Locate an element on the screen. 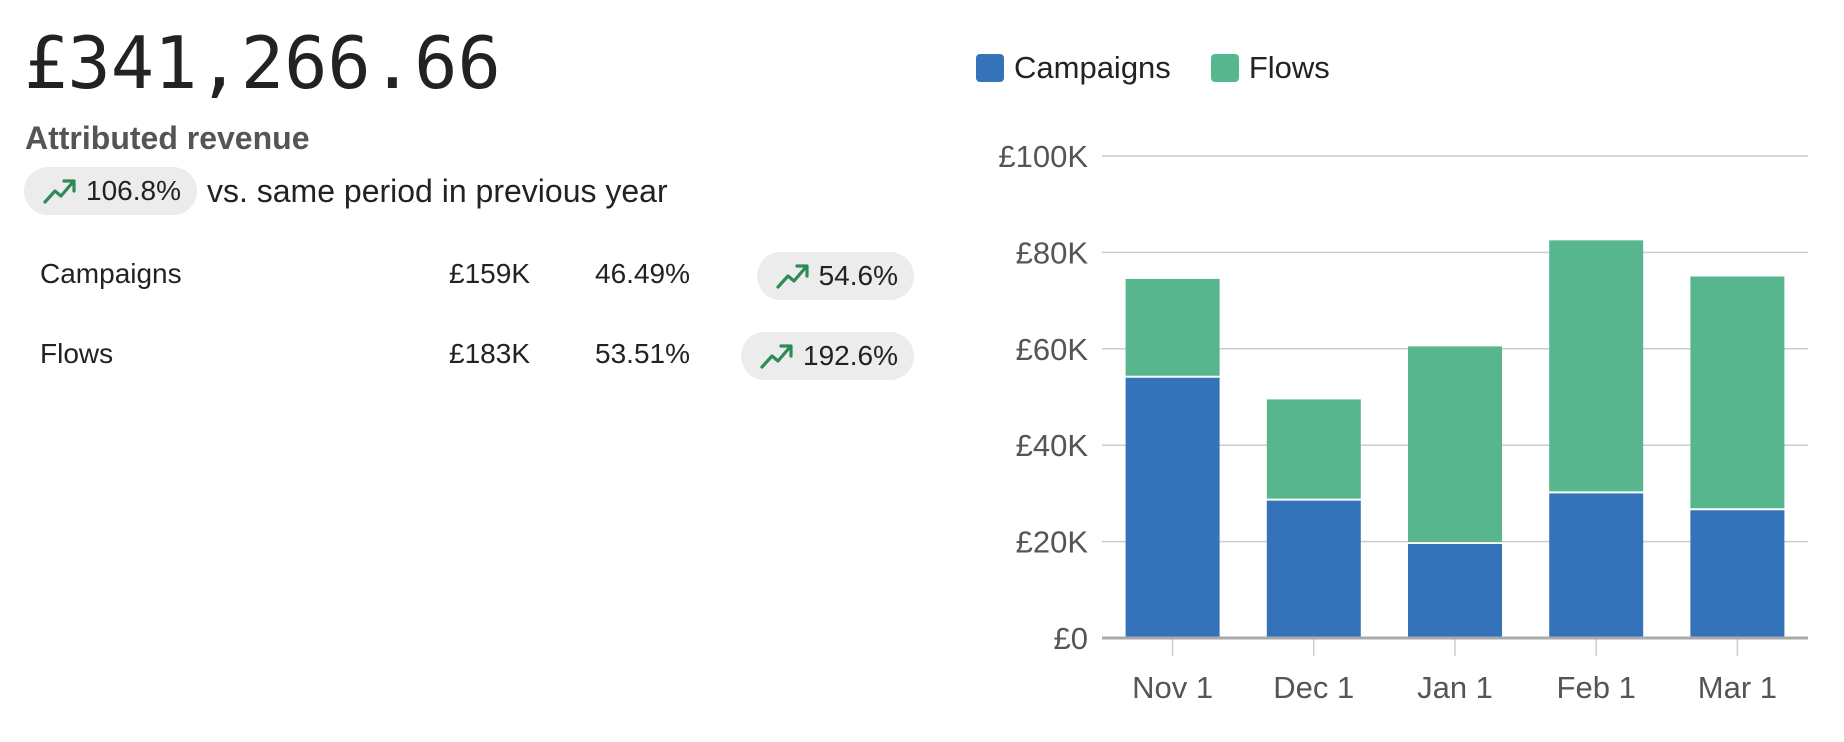  breakdown-change-badge: 54.6% is located at coordinates (835, 276).